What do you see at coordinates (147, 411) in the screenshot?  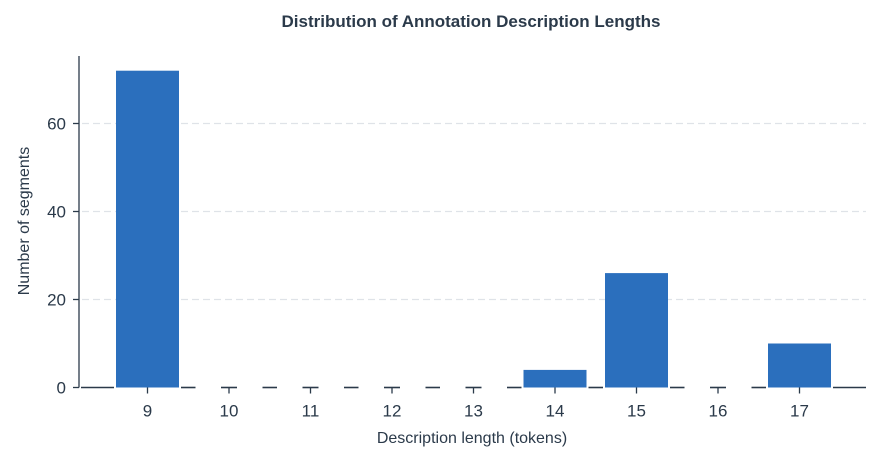 I see `x-tick-label-9: 9` at bounding box center [147, 411].